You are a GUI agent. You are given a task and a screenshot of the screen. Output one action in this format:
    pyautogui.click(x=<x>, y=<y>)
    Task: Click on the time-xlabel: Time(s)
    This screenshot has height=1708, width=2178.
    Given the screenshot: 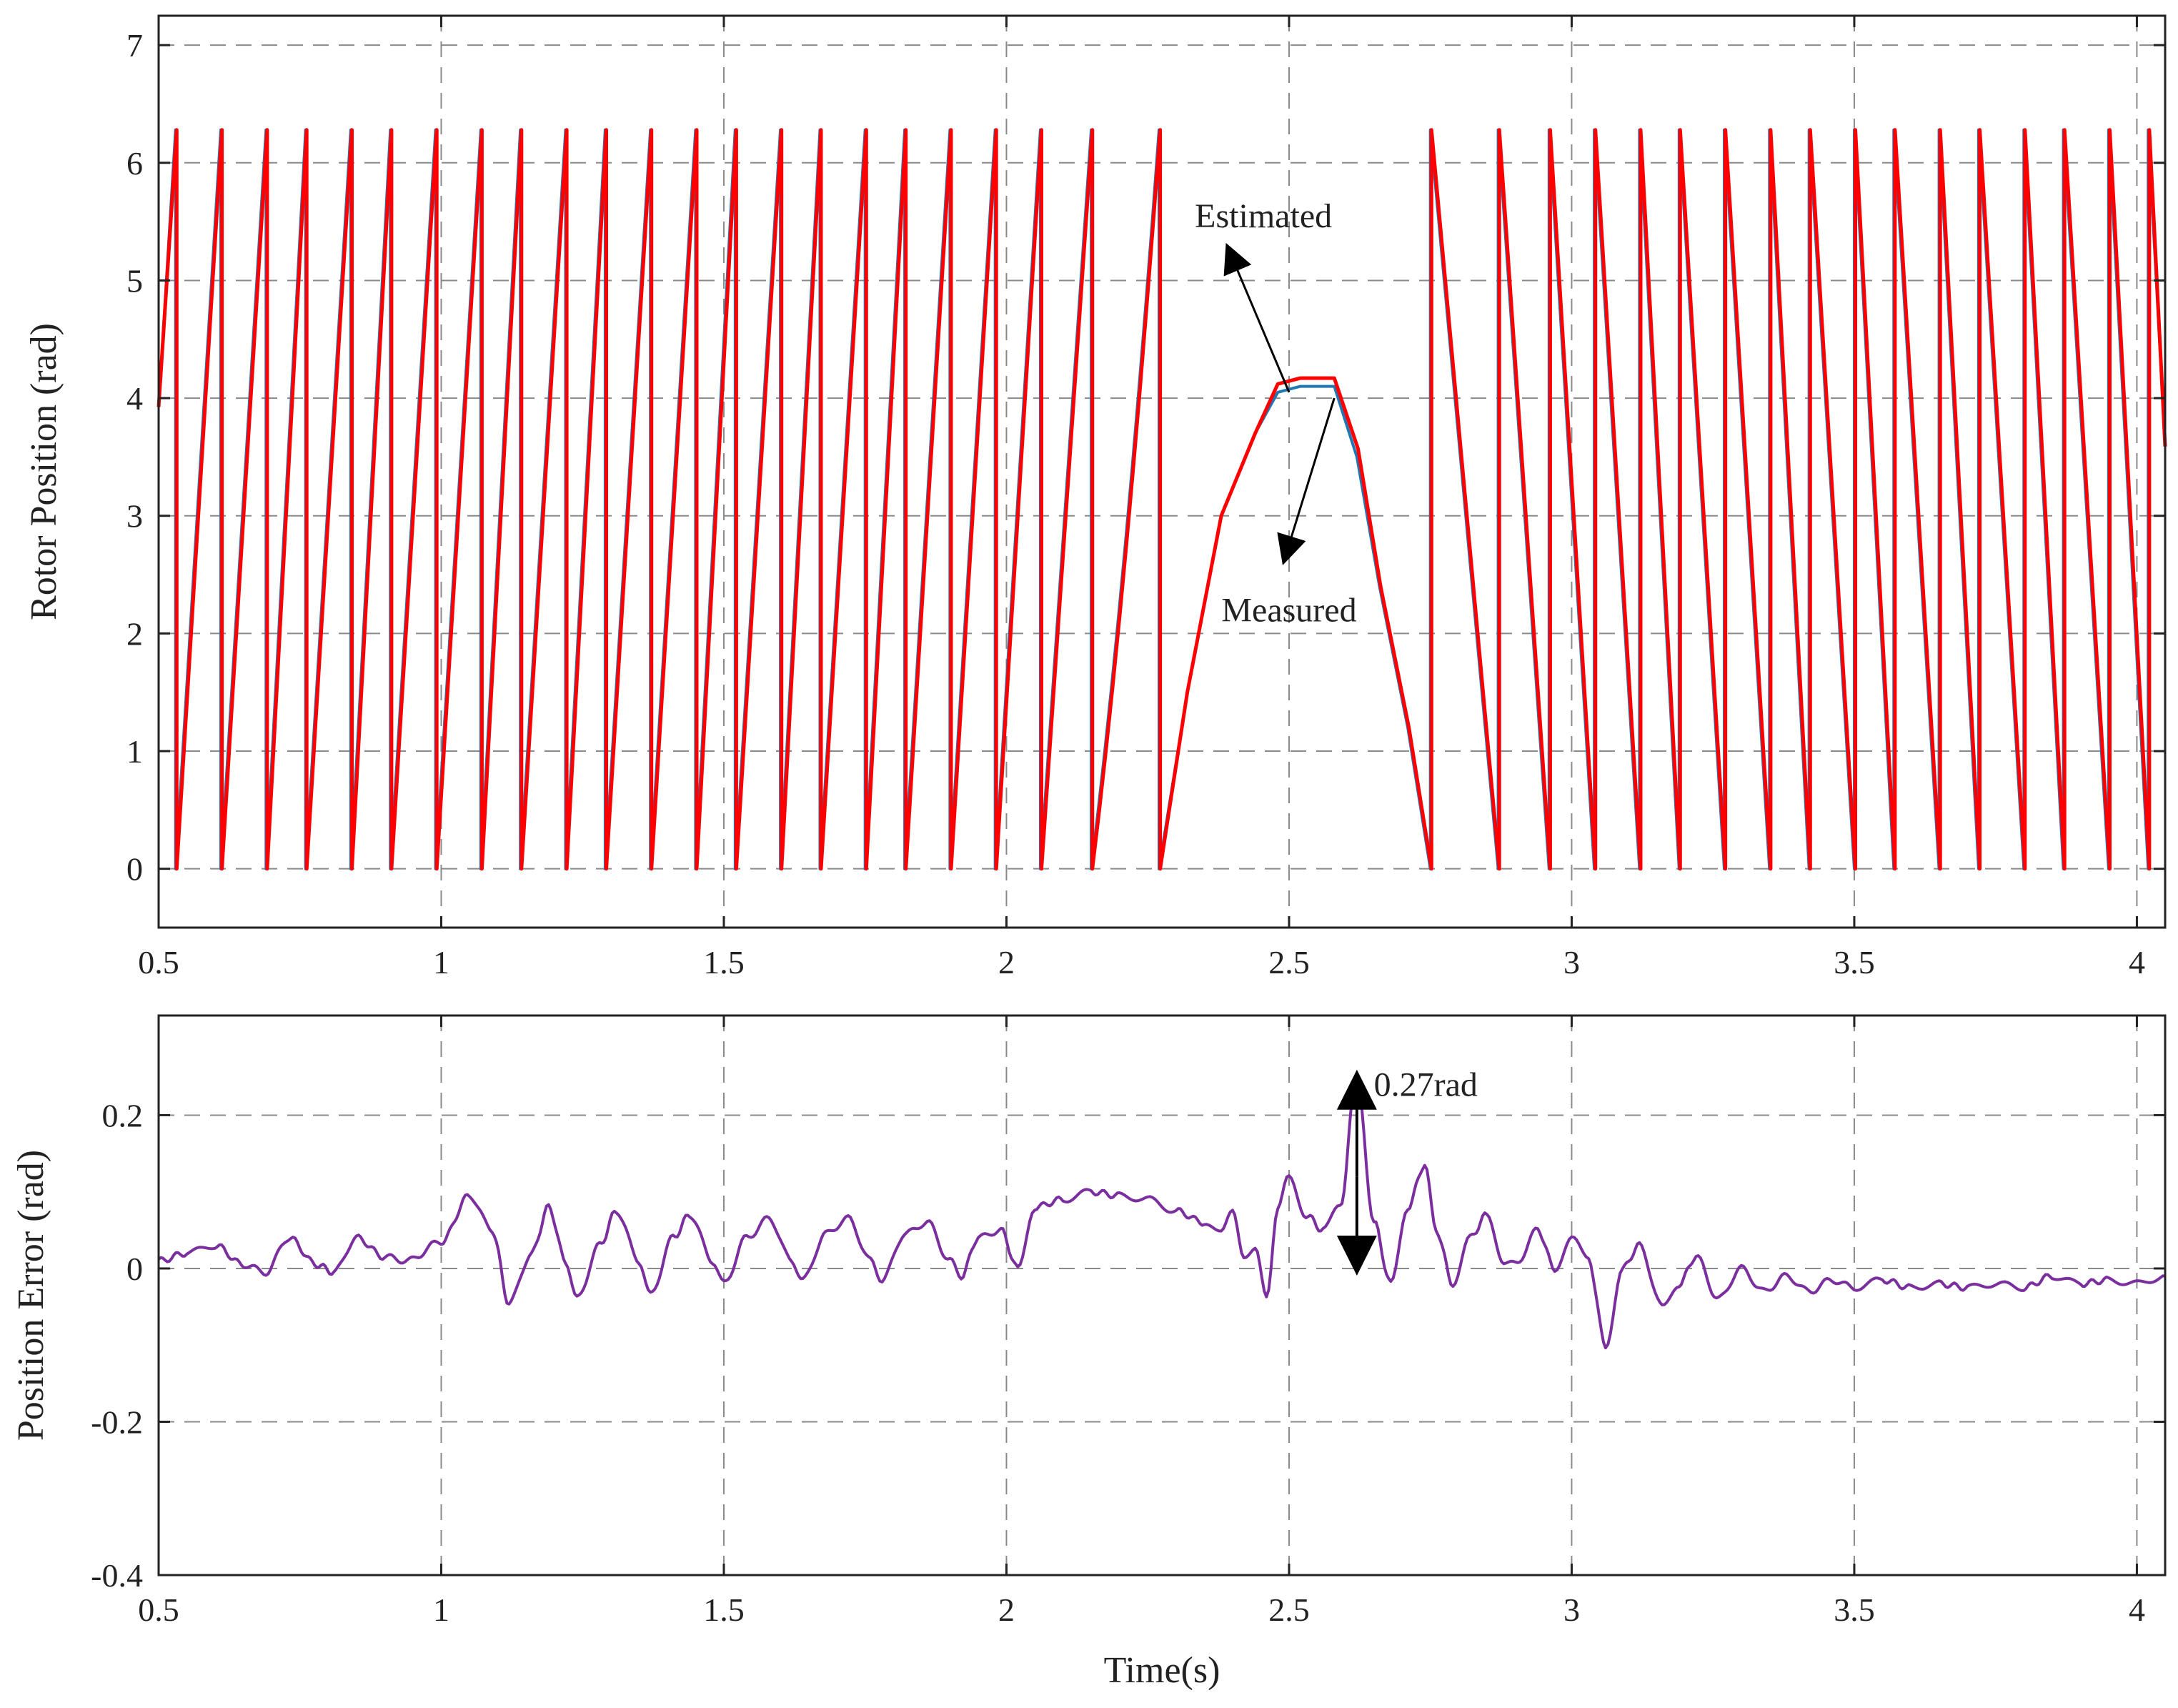 What is the action you would take?
    pyautogui.click(x=1162, y=1671)
    